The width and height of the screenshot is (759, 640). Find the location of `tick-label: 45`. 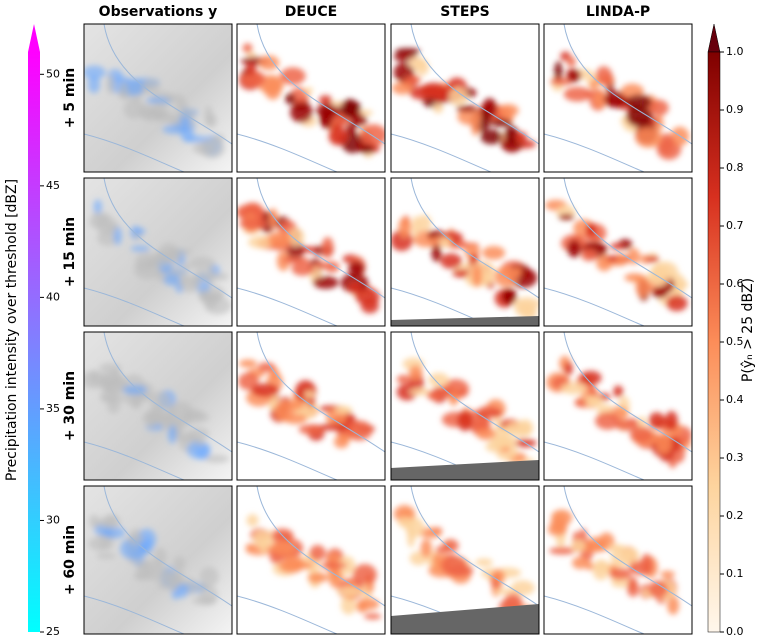

tick-label: 45 is located at coordinates (53, 185).